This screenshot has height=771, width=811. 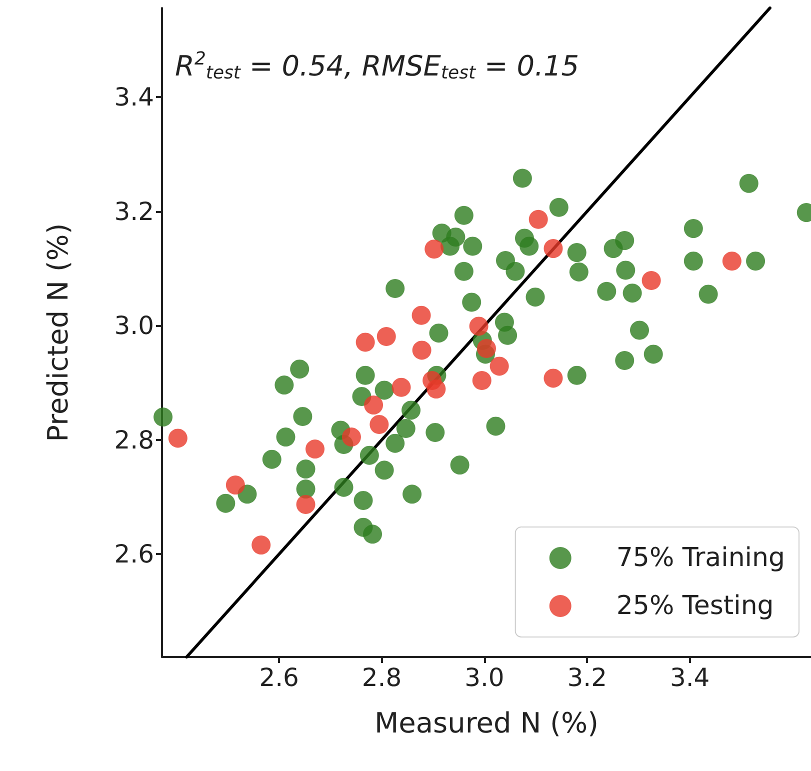 What do you see at coordinates (134, 554) in the screenshot?
I see `y-tick-label: 2.6` at bounding box center [134, 554].